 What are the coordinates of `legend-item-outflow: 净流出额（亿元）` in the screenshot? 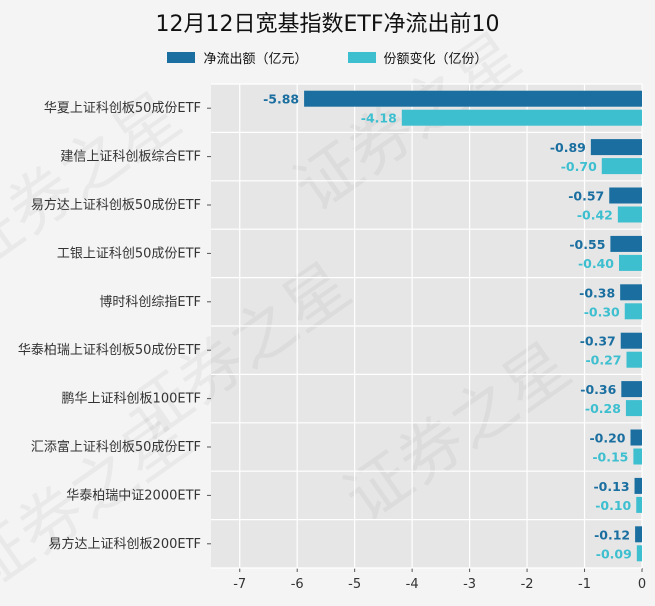 It's located at (237, 57).